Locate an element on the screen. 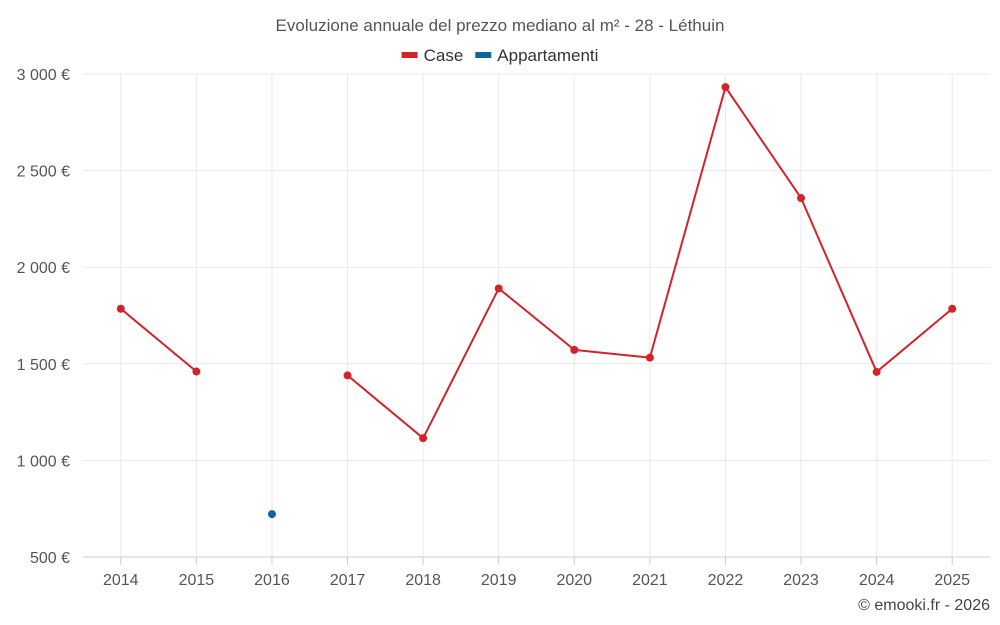  x-tick-label: 2024 is located at coordinates (877, 580).